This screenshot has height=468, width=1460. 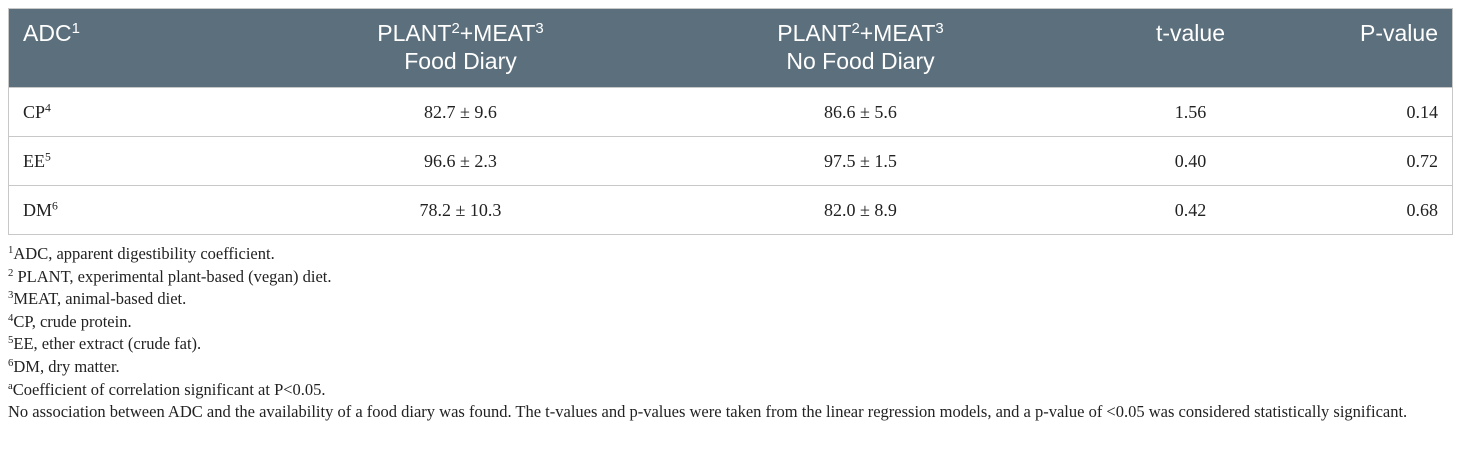 What do you see at coordinates (1190, 112) in the screenshot?
I see `table-cell: 1.56` at bounding box center [1190, 112].